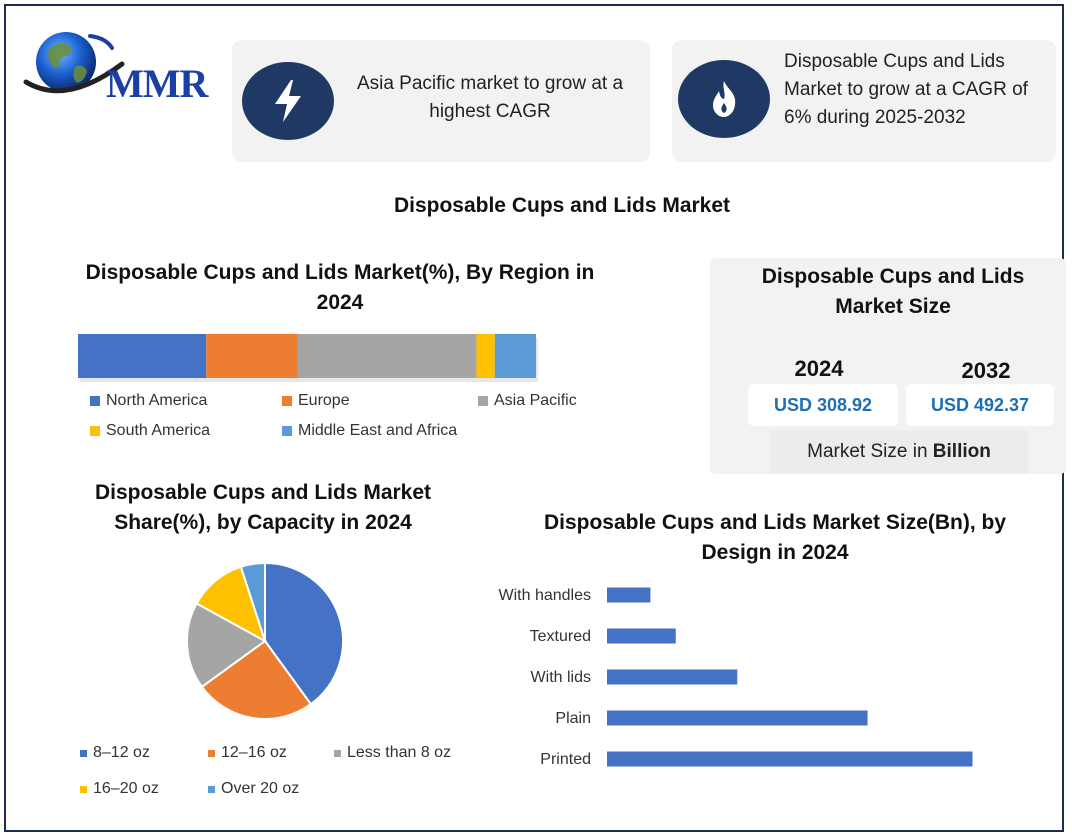 The image size is (1072, 840). What do you see at coordinates (980, 405) in the screenshot?
I see `value-2032: USD 492.37` at bounding box center [980, 405].